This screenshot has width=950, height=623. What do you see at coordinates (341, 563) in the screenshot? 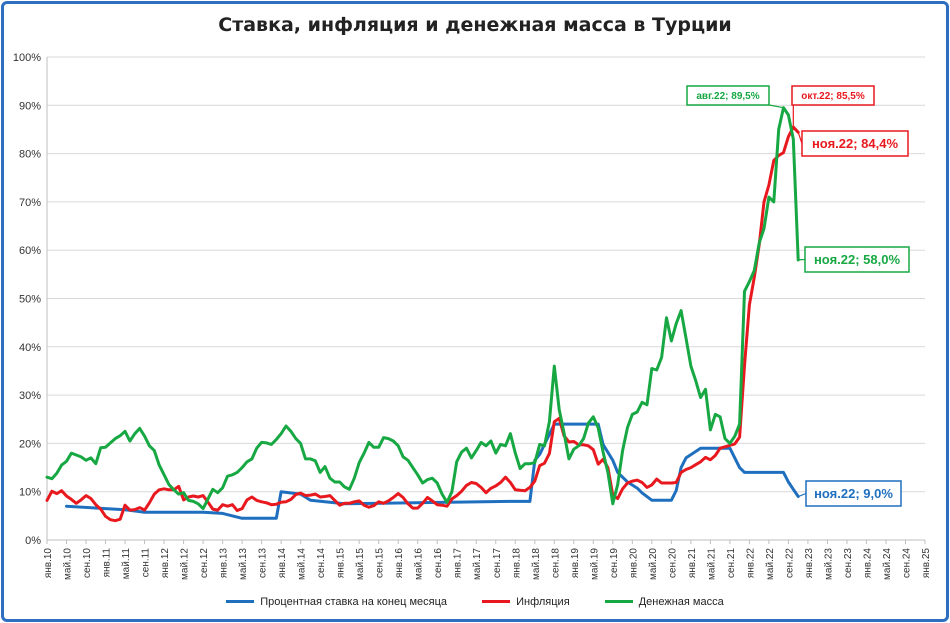
I see `x-tick-label: янв.15` at bounding box center [341, 563].